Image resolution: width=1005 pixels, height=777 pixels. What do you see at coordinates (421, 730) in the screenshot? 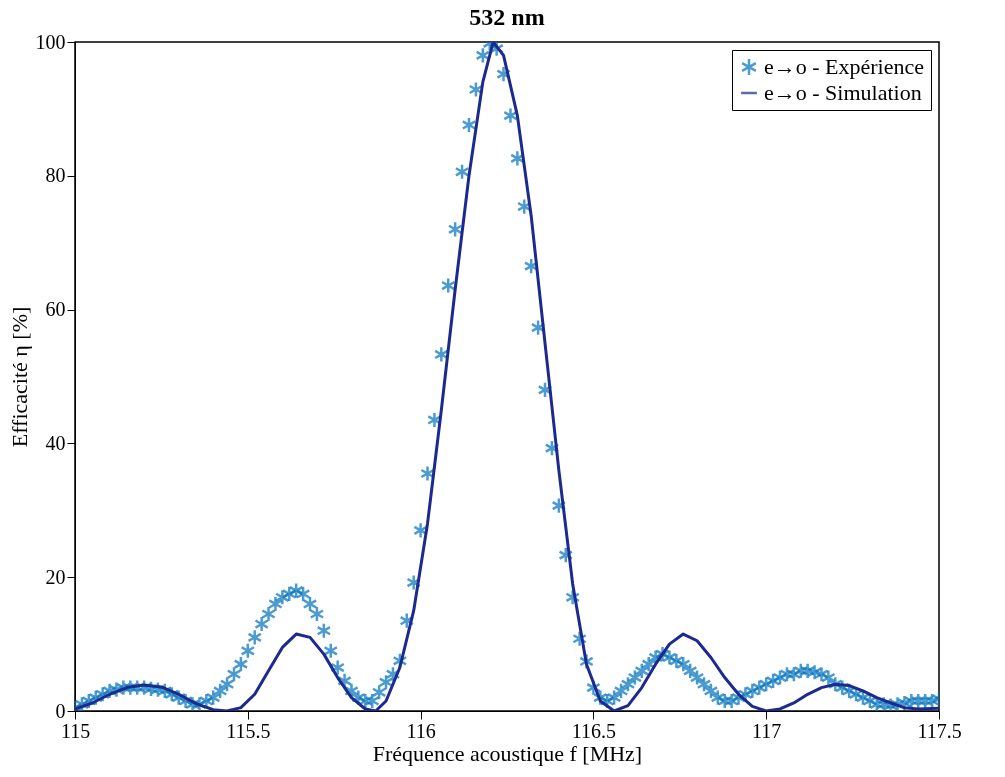
I see `x-tick-label: 116` at bounding box center [421, 730].